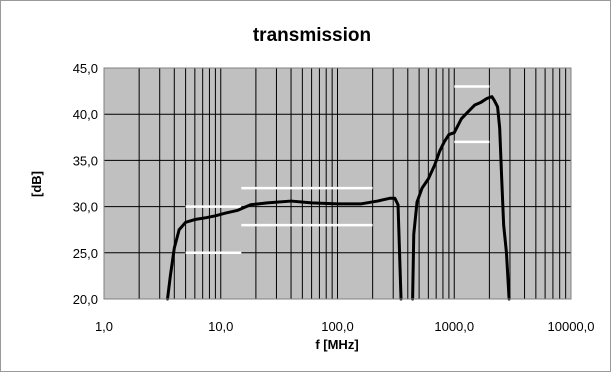 The height and width of the screenshot is (372, 611). I want to click on x-tick-label: 1000,0, so click(454, 326).